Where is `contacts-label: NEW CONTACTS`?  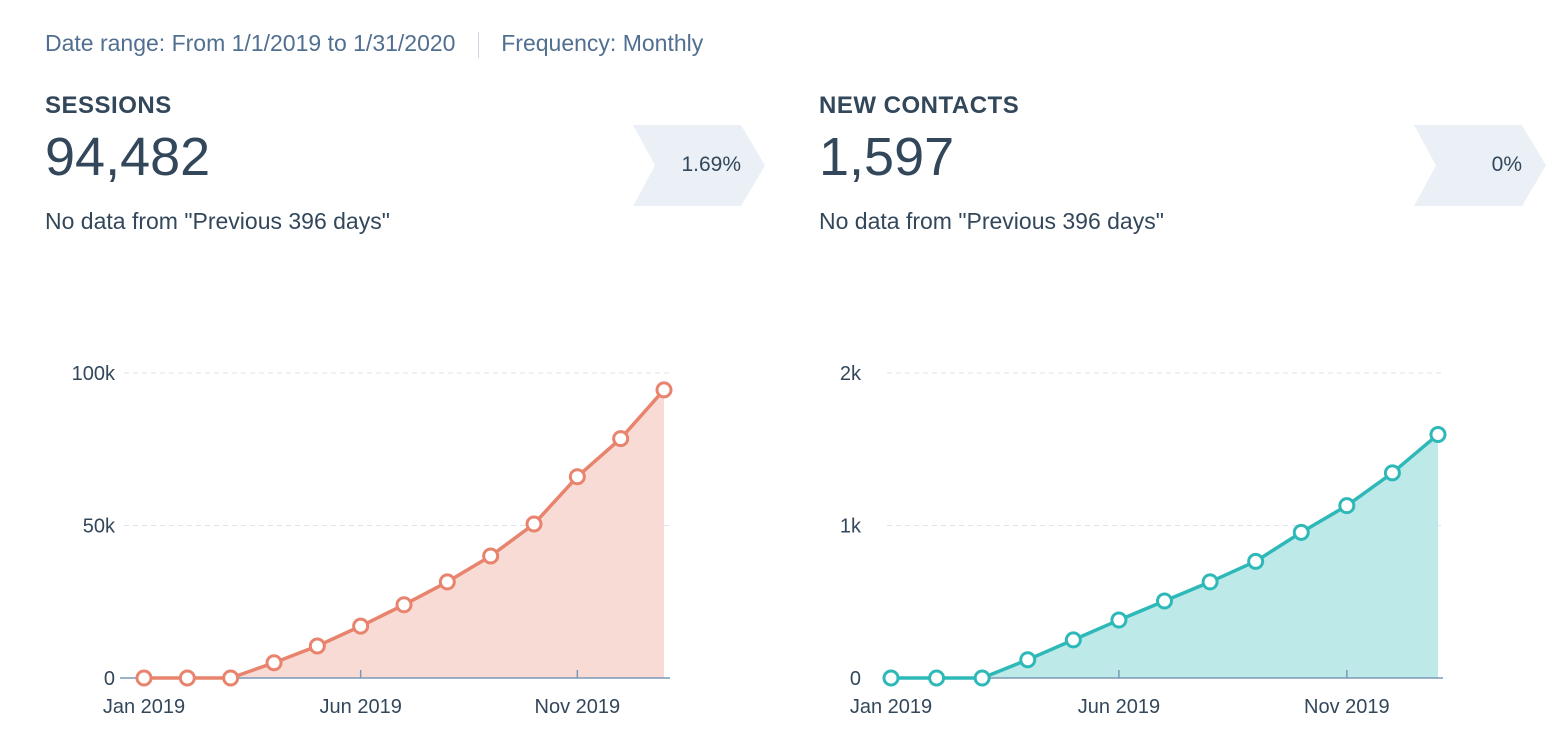
contacts-label: NEW CONTACTS is located at coordinates (919, 105).